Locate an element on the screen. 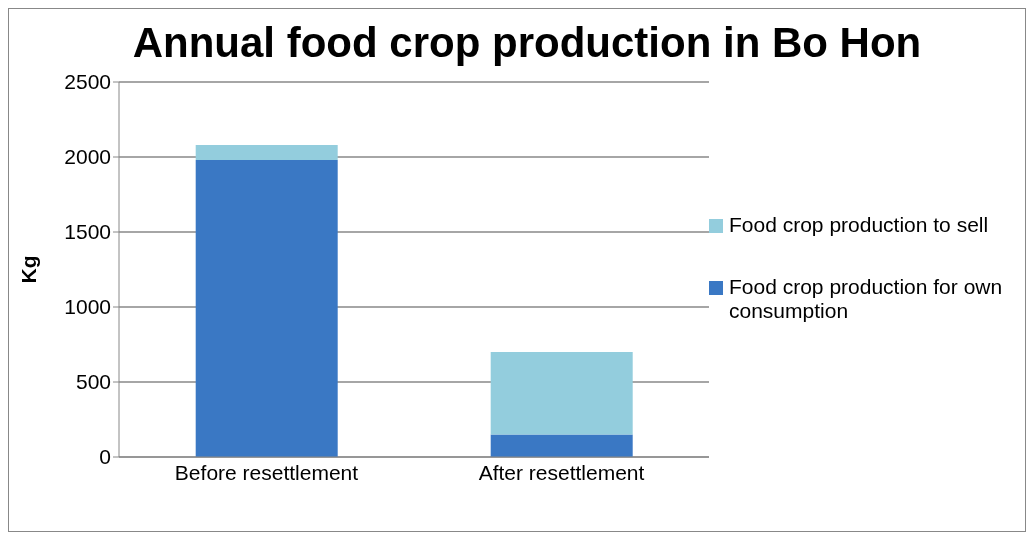 The width and height of the screenshot is (1034, 540). y-tick-label: 1500 is located at coordinates (87, 232).